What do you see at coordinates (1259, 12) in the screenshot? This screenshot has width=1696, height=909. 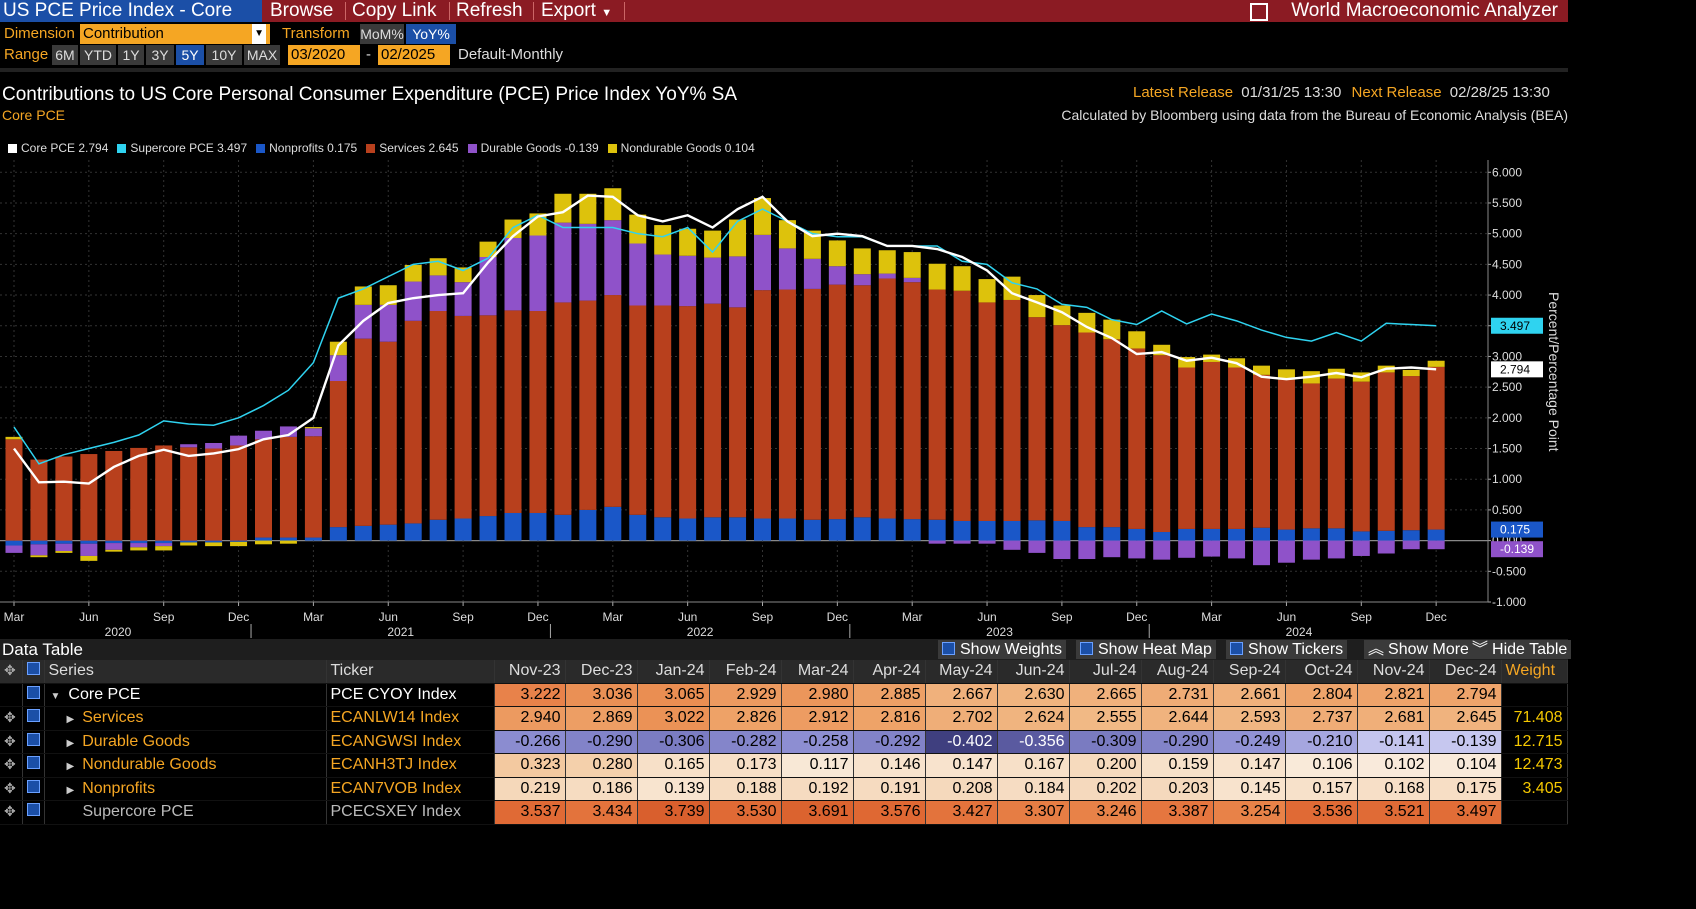 I see `external-link-icon` at bounding box center [1259, 12].